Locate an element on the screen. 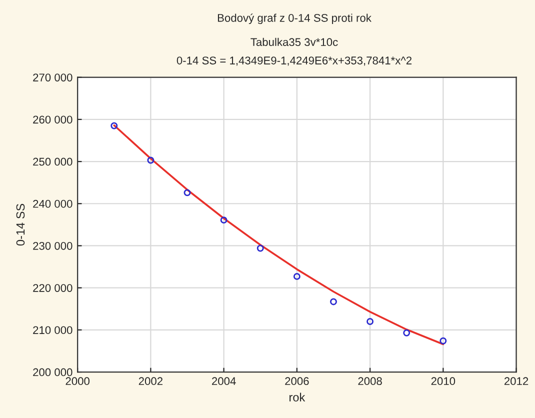 The image size is (535, 418). x-tick-label: 2010 is located at coordinates (443, 381).